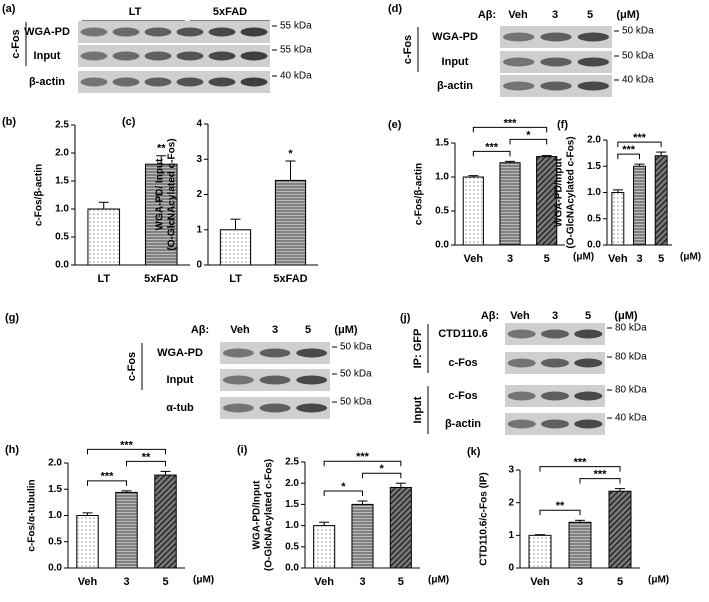  I want to click on row-label: CTD110.6, so click(463, 334).